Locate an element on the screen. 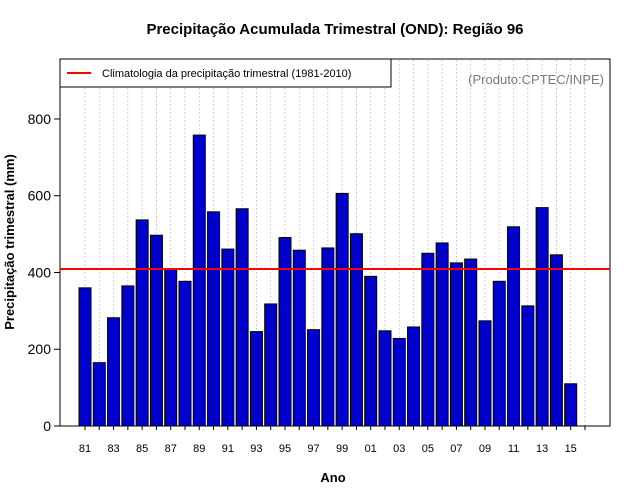 Image resolution: width=640 pixels, height=500 pixels. x-tick-label: 13 is located at coordinates (542, 449).